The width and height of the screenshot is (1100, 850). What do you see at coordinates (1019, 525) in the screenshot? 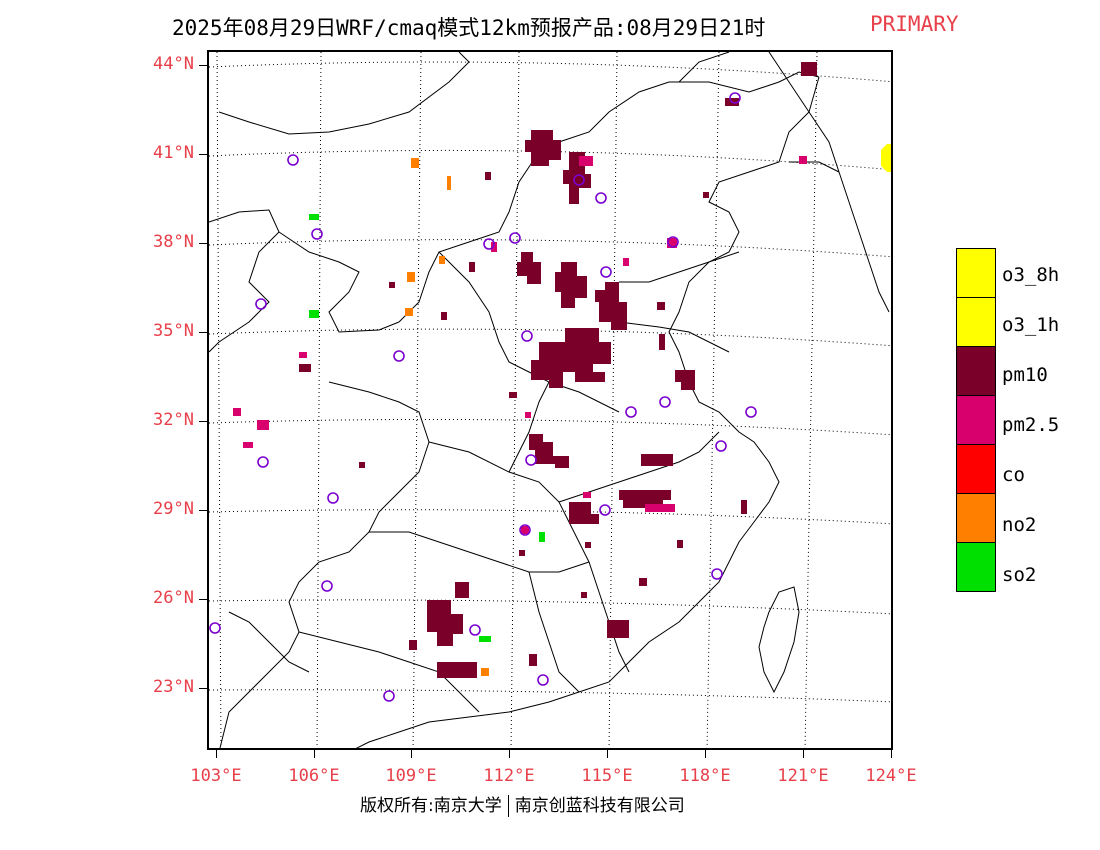
I see `legend-label-no2: no2` at bounding box center [1019, 525].